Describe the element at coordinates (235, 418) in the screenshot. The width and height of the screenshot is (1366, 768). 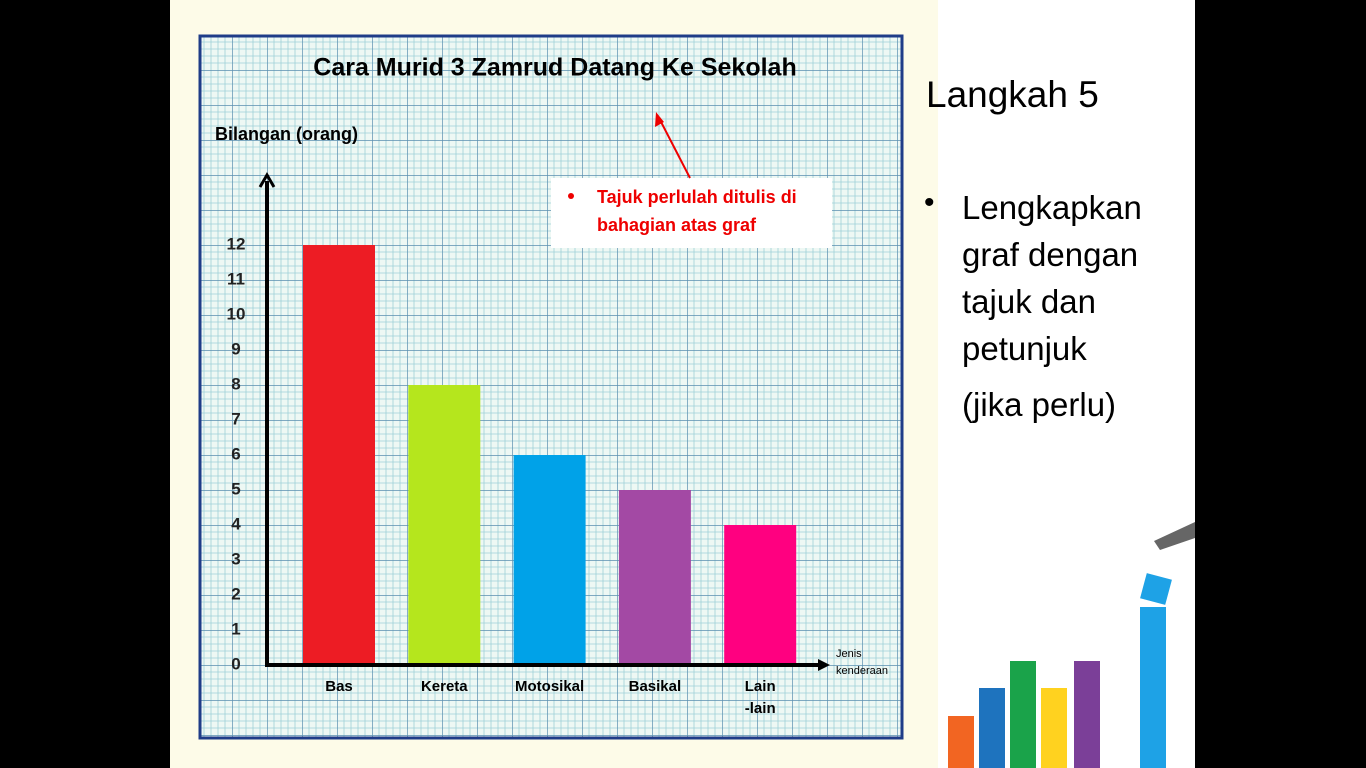
I see `y-tick-label: 7` at that location.